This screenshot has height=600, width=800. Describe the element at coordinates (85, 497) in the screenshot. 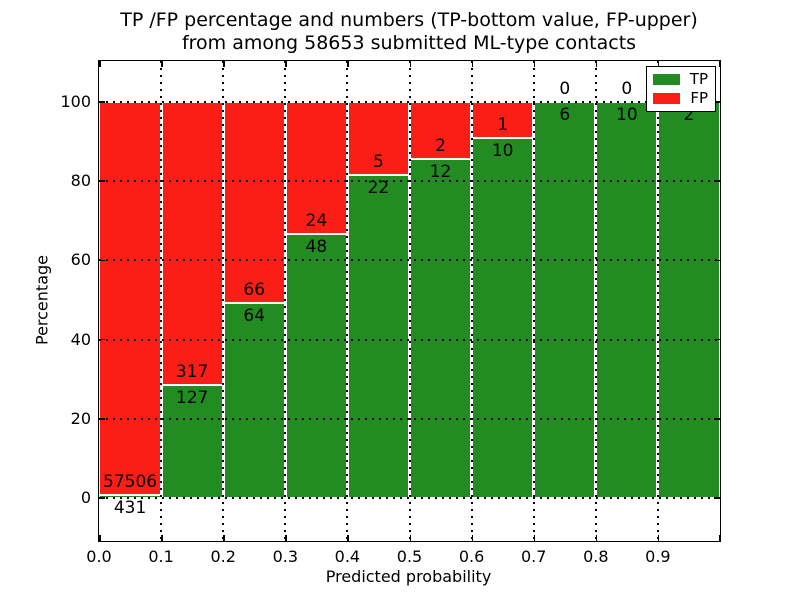

I see `y-tick-label: 0` at that location.